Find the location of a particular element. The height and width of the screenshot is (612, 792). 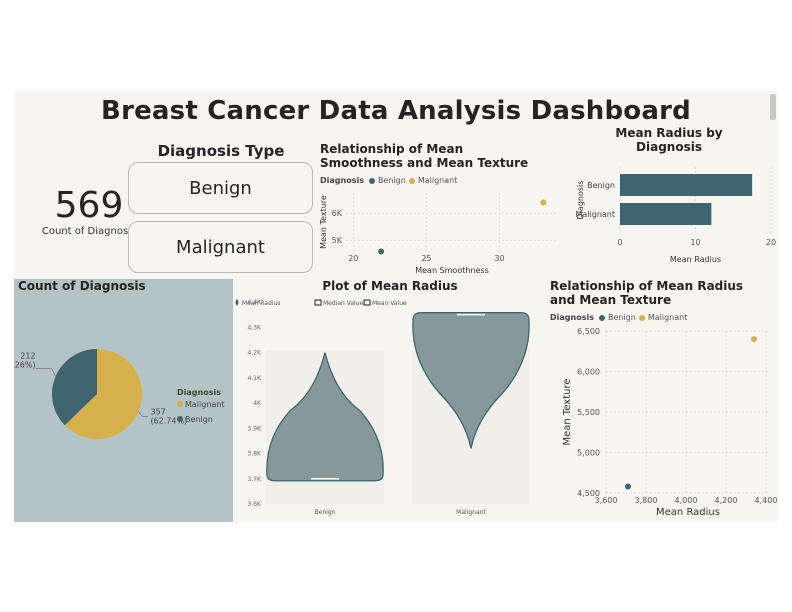

pie-legend-benign-label: Benign is located at coordinates (199, 419).